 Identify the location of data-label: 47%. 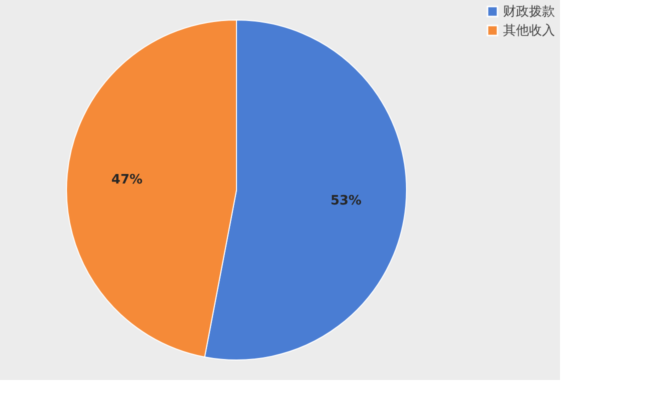
(127, 180).